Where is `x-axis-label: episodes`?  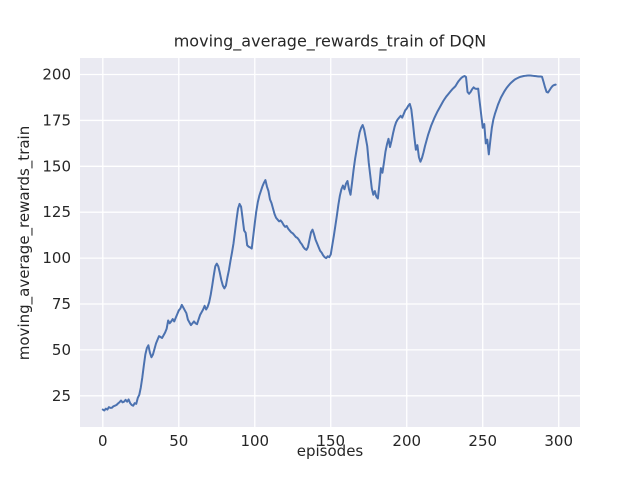 x-axis-label: episodes is located at coordinates (330, 451).